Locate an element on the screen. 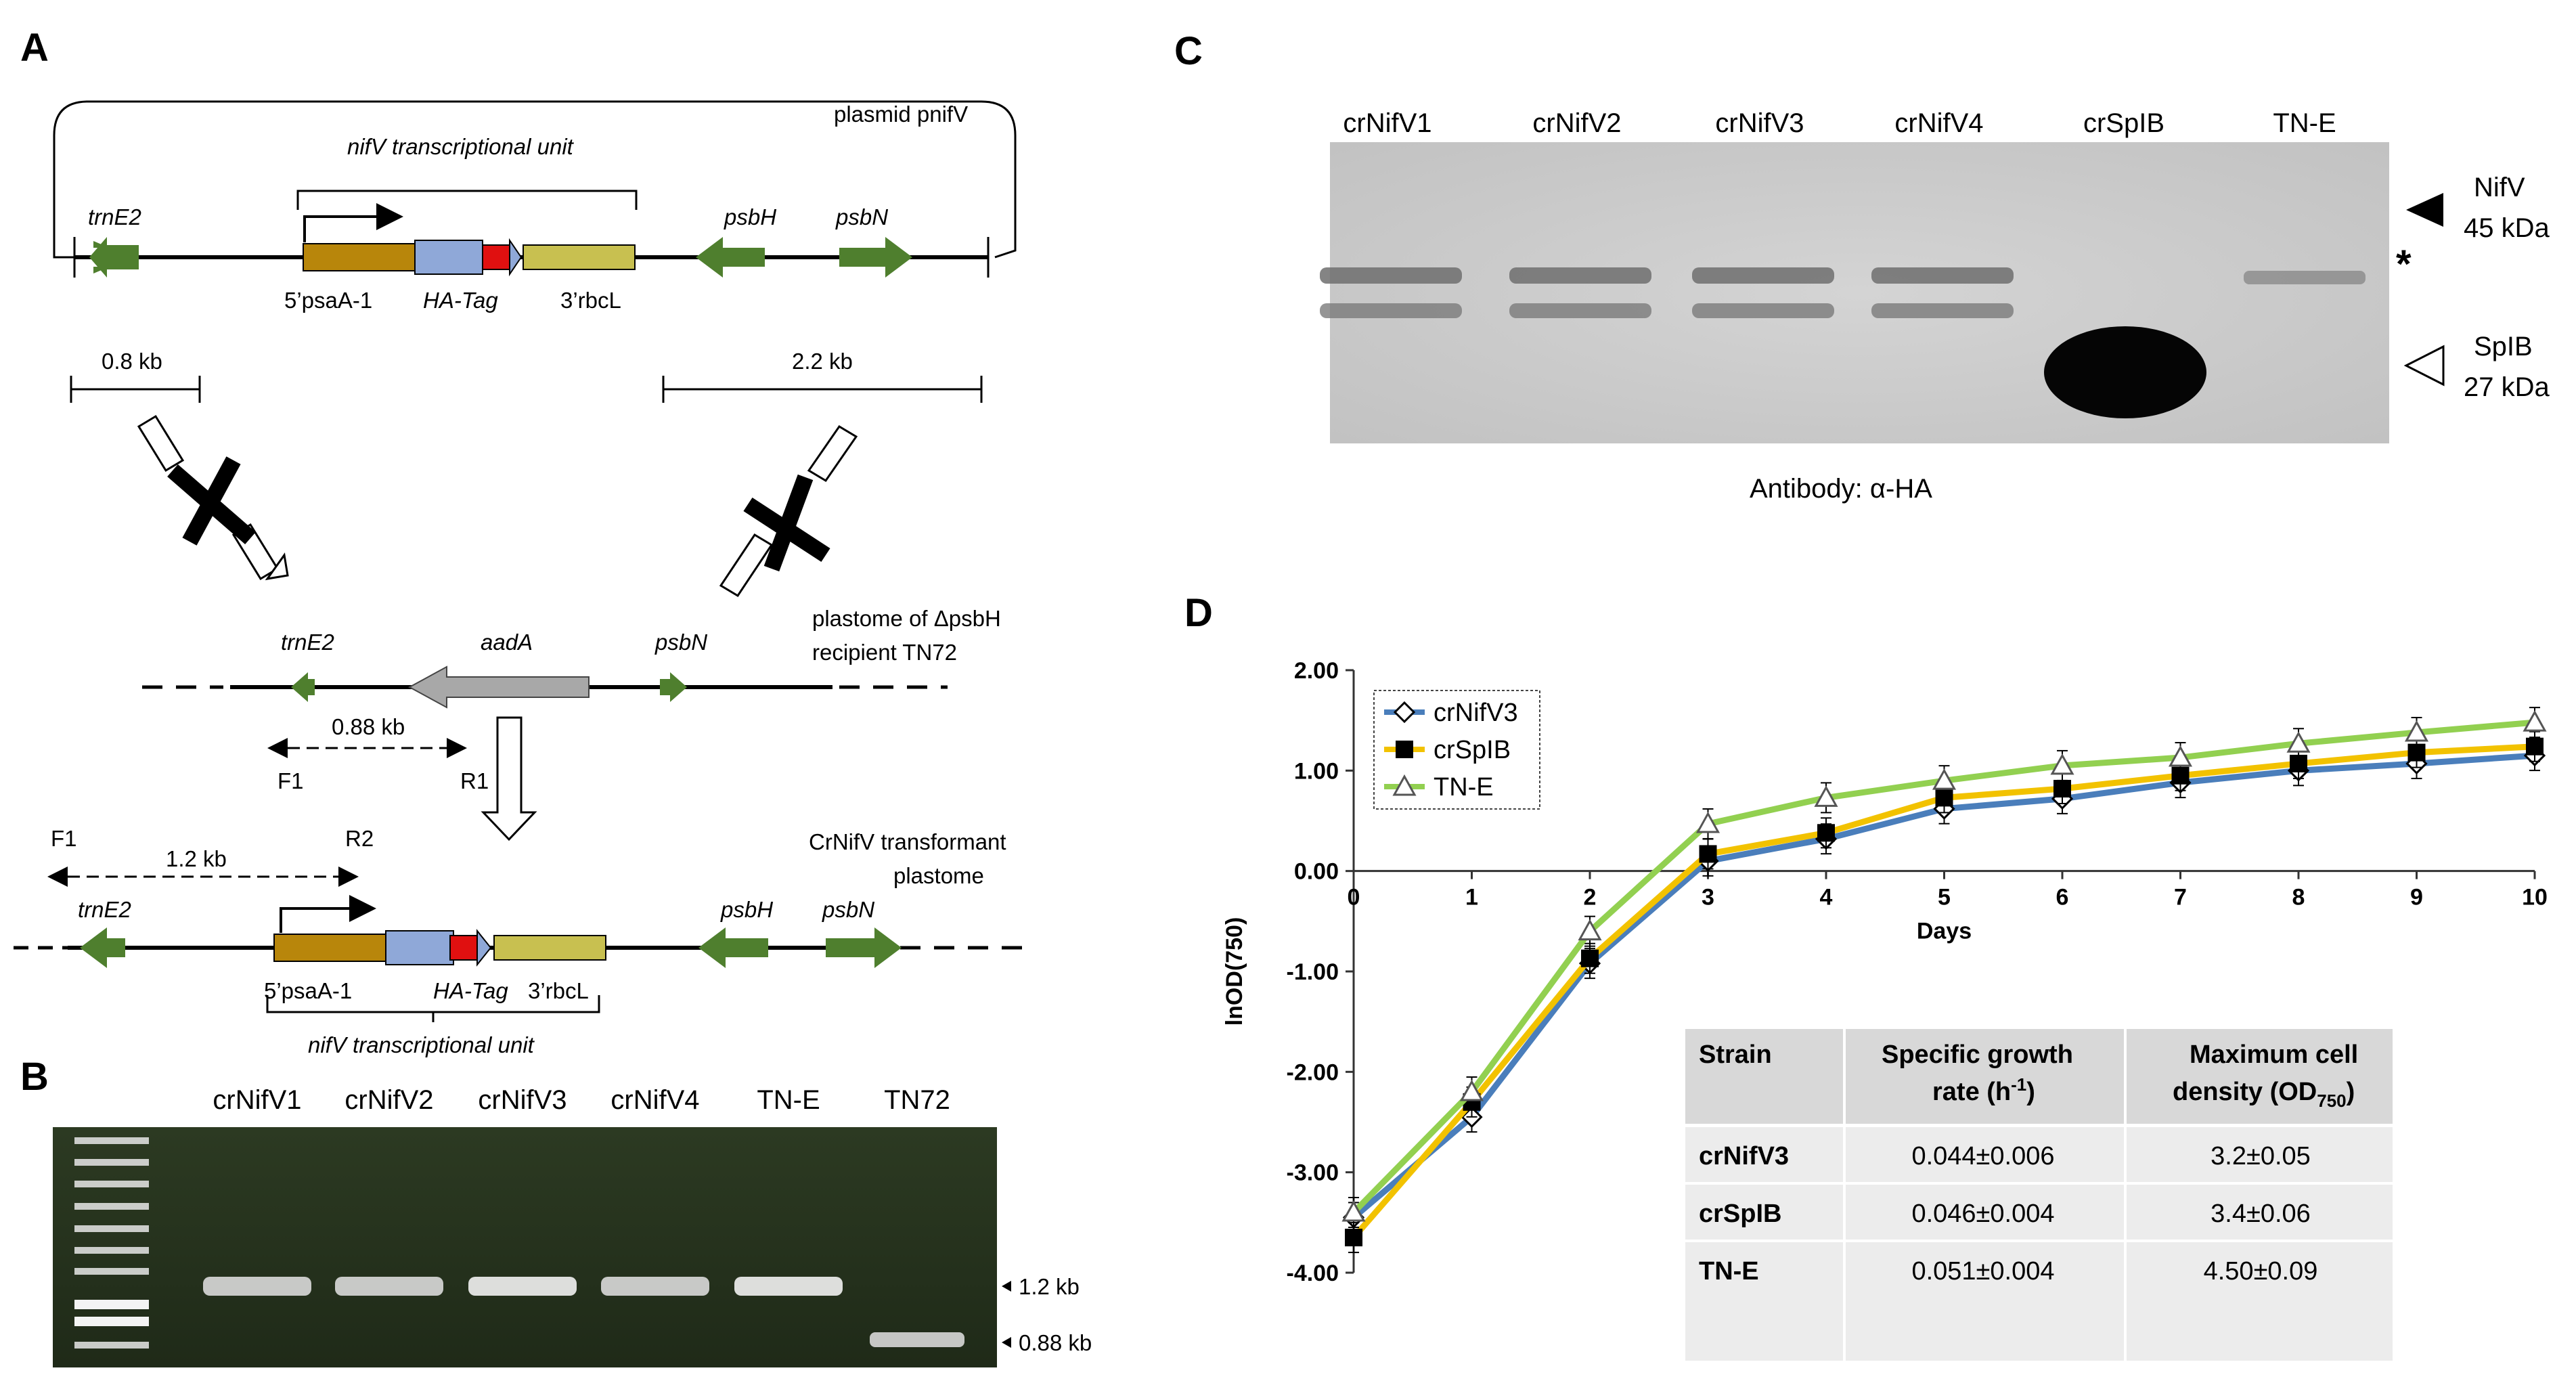  y-axis-label: lnOD(750) is located at coordinates (1234, 971).